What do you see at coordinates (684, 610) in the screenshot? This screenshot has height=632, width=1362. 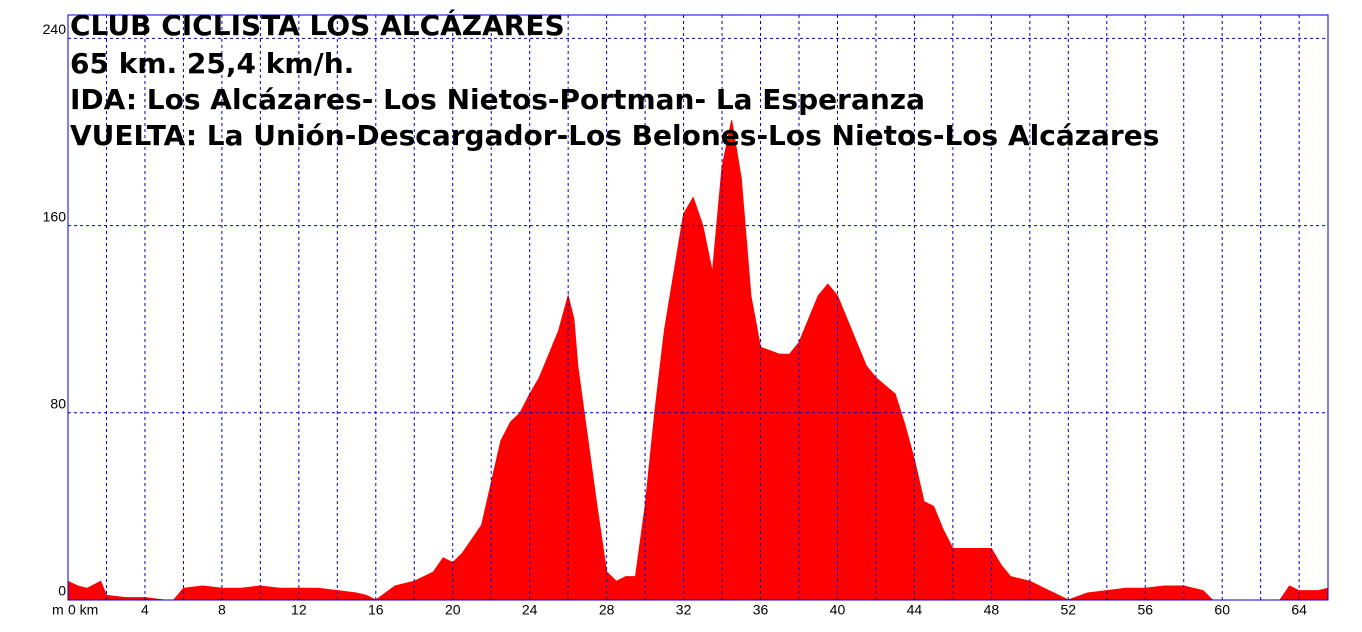 I see `x-tick-label: 32` at bounding box center [684, 610].